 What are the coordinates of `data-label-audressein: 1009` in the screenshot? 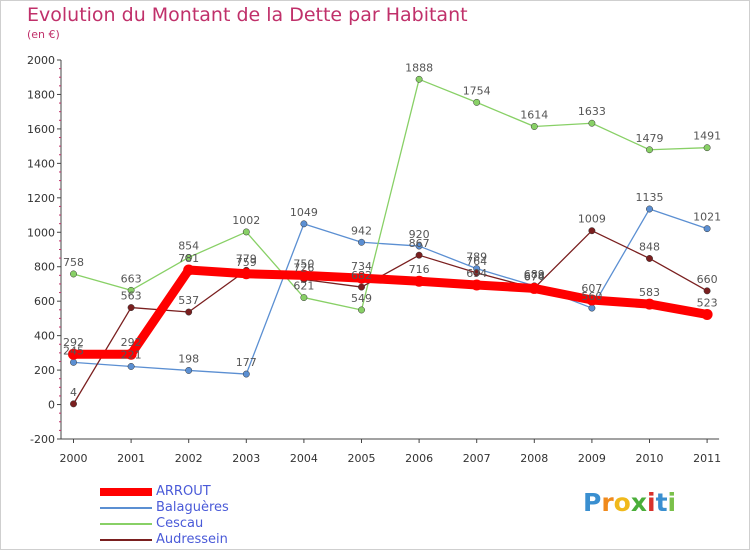 It's located at (592, 219).